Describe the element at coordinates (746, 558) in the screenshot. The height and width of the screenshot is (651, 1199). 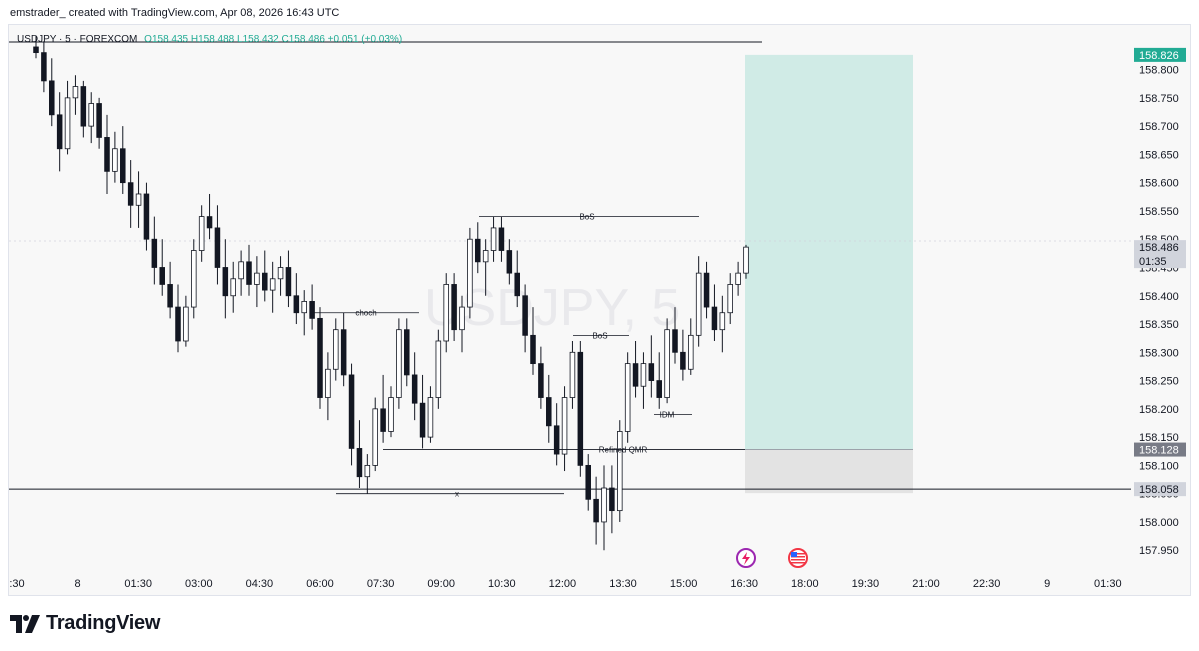
I see `lightning-event-icon` at that location.